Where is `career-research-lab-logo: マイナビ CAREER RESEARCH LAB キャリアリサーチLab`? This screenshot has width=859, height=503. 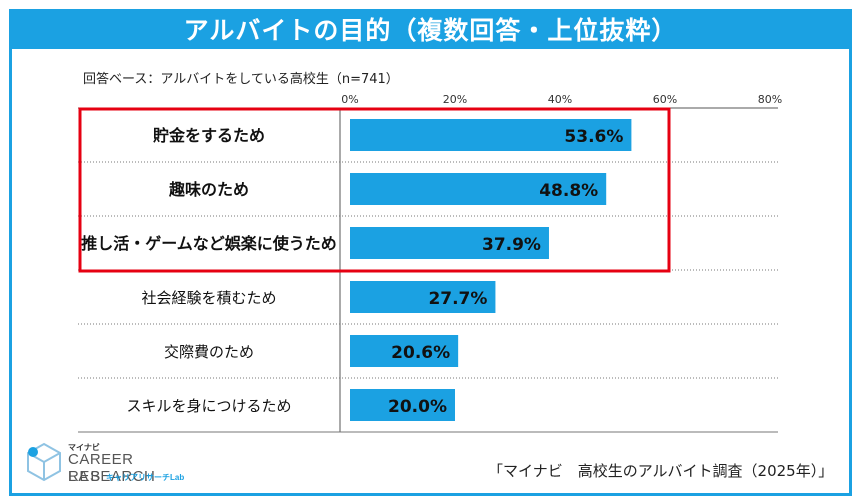
career-research-lab-logo: マイナビ CAREER RESEARCH LAB キャリアリサーチLab is located at coordinates (117, 462).